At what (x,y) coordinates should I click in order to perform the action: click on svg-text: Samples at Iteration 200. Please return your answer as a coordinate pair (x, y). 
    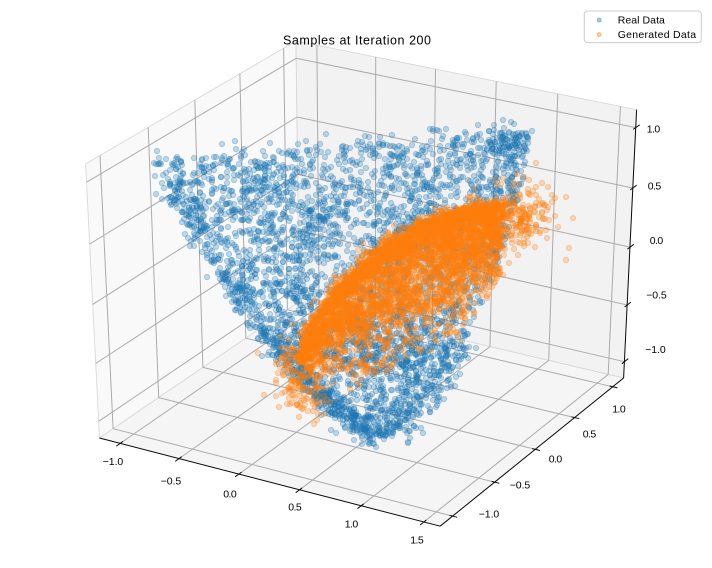
    Looking at the image, I should click on (357, 41).